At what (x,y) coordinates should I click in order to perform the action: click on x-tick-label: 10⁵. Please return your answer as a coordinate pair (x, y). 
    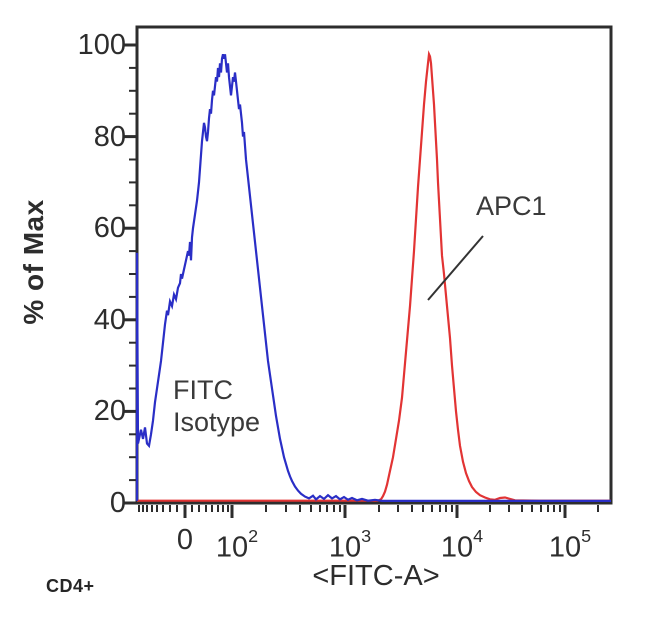
    Looking at the image, I should click on (570, 544).